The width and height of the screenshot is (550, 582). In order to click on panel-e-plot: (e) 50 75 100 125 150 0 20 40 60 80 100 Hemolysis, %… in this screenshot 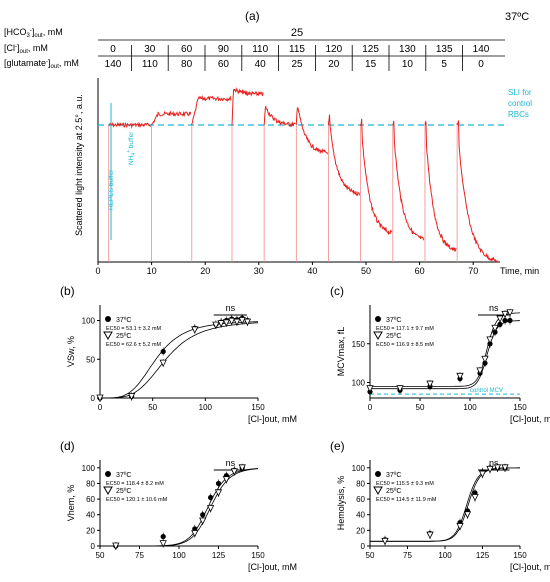, I will do `click(440, 505)`.